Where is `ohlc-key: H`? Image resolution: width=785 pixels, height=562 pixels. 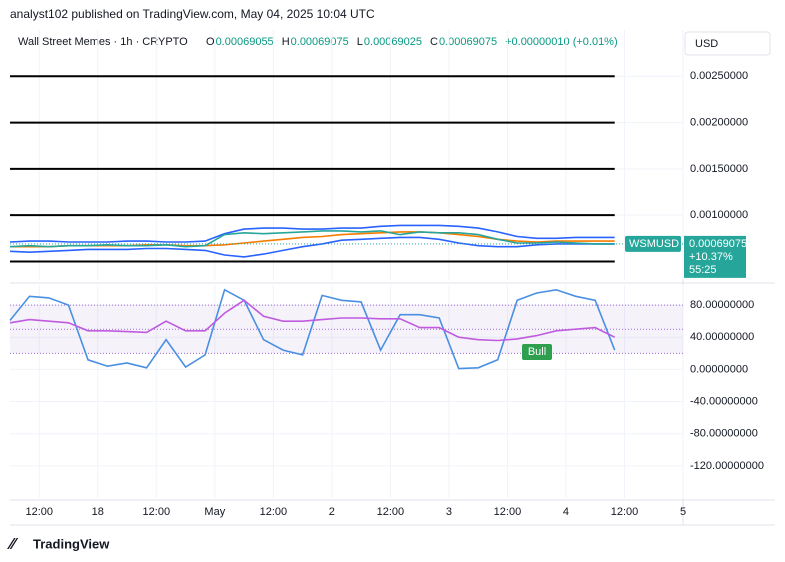 ohlc-key: H is located at coordinates (286, 42).